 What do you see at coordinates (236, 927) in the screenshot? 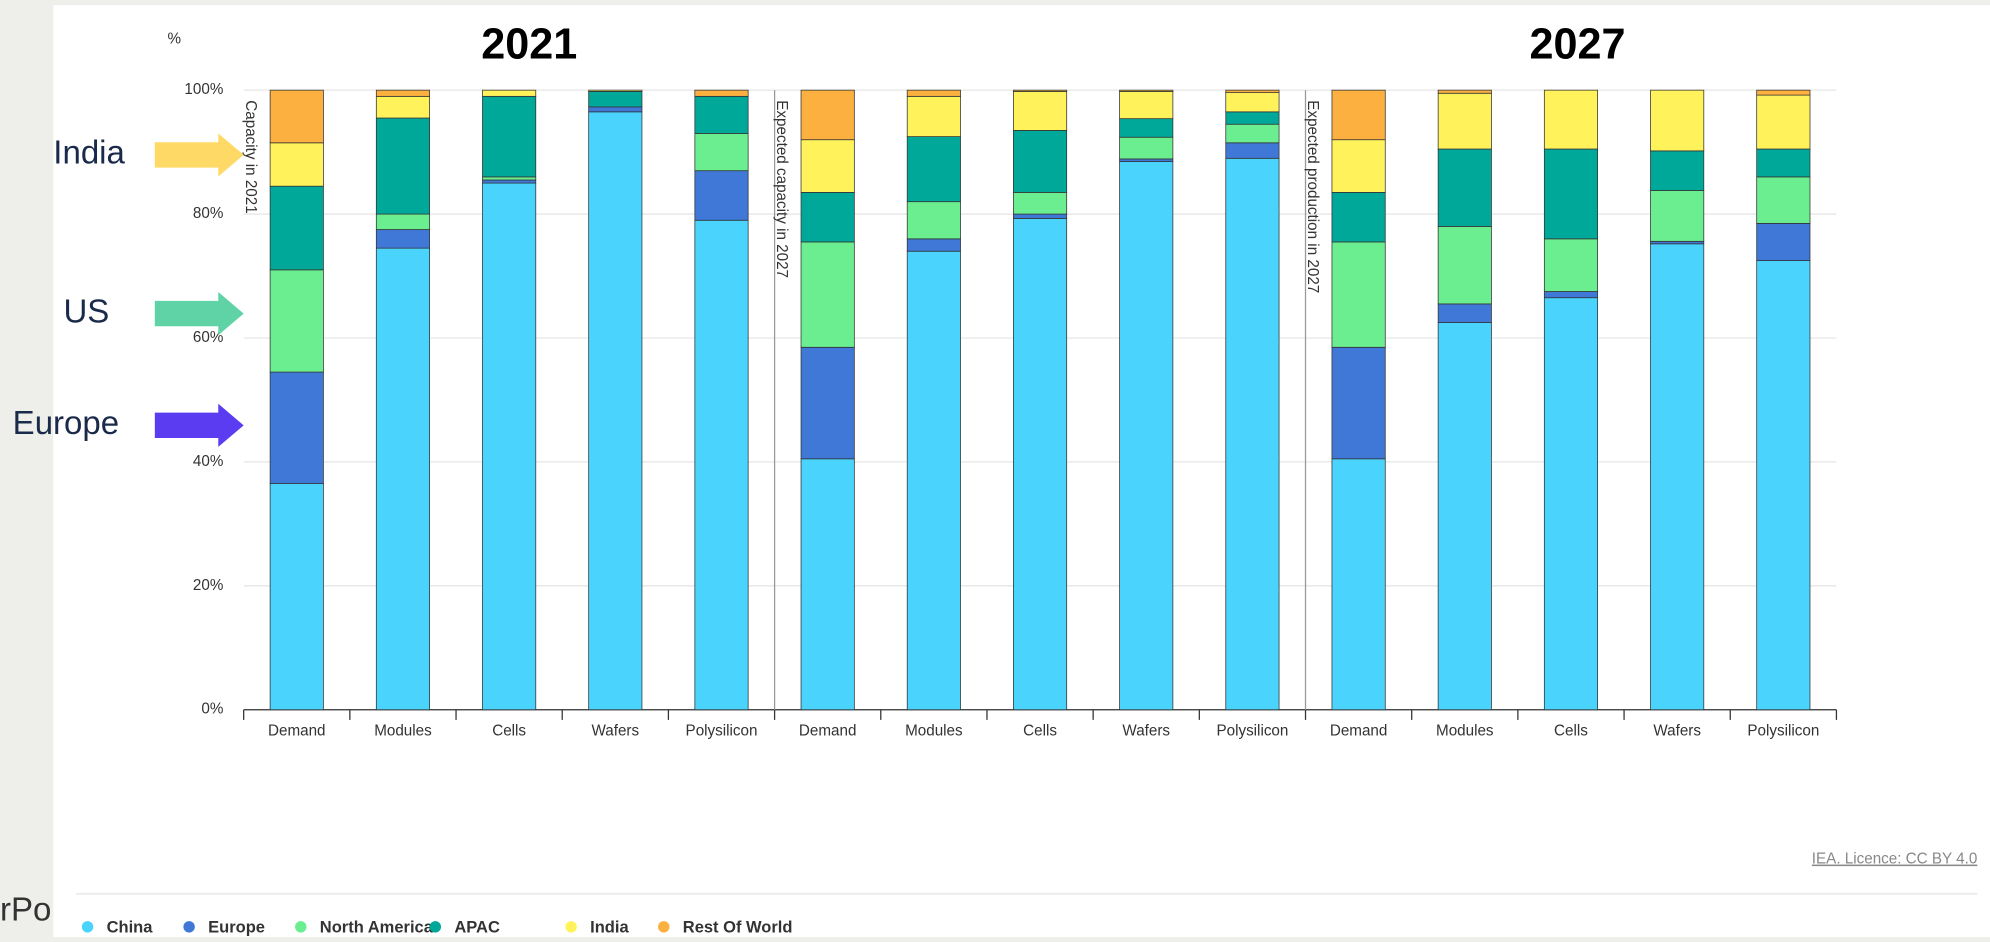
I see `legend-label: Europe` at bounding box center [236, 927].